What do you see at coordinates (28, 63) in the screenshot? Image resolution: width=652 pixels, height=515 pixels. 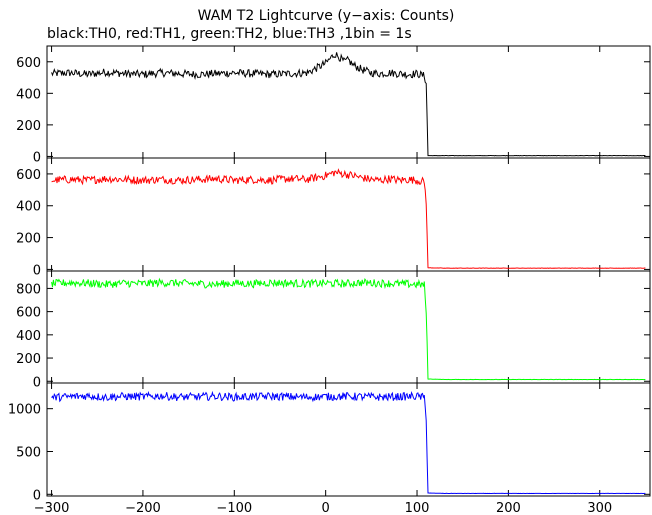 I see `ytick-label-TH0: 600` at bounding box center [28, 63].